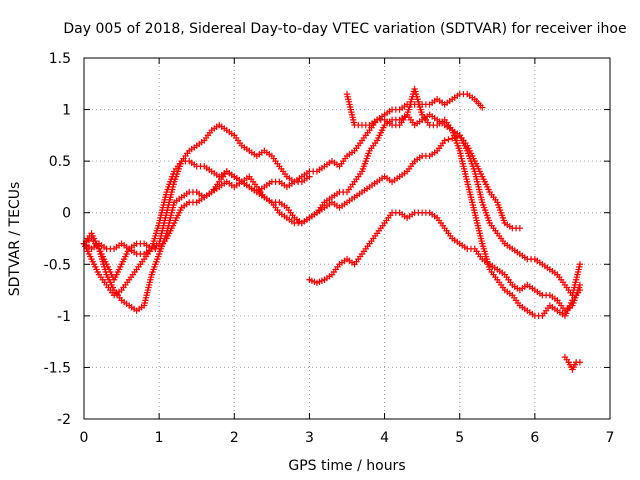  Describe the element at coordinates (60, 59) in the screenshot. I see `y-tick-label: 1.5` at that location.